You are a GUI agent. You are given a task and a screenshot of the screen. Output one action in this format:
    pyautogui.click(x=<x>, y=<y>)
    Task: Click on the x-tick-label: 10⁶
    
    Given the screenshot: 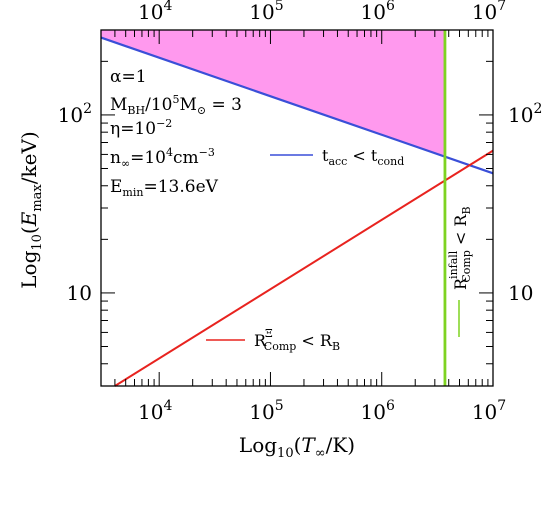 What is the action you would take?
    pyautogui.click(x=378, y=411)
    